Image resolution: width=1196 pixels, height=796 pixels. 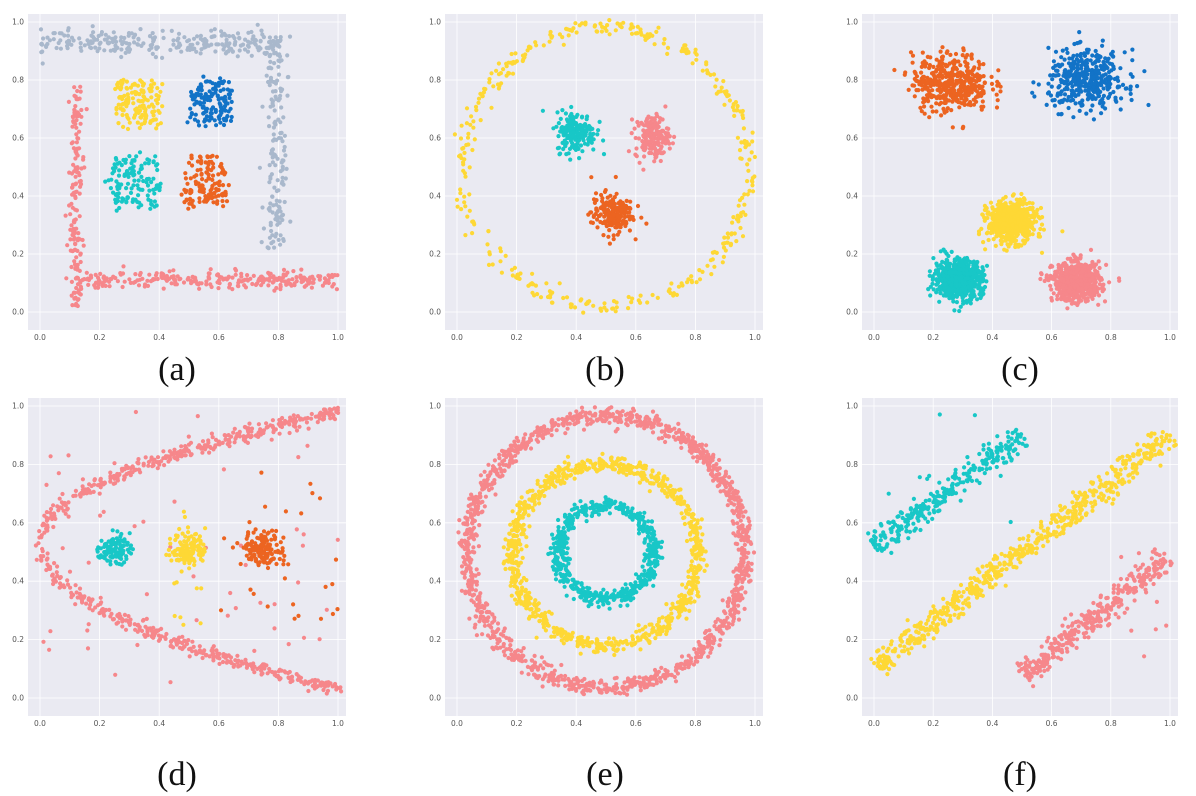 I want to click on y-tick-label: 0.4, so click(x=852, y=196).